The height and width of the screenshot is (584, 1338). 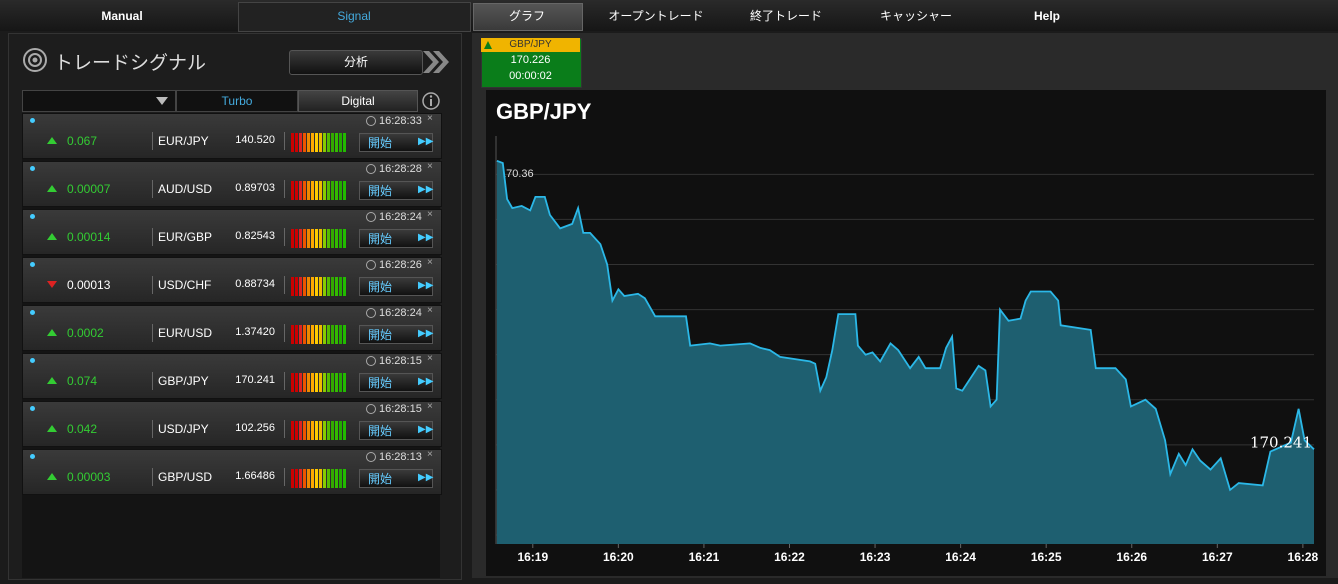 I want to click on time: 16:28:24, so click(x=400, y=313).